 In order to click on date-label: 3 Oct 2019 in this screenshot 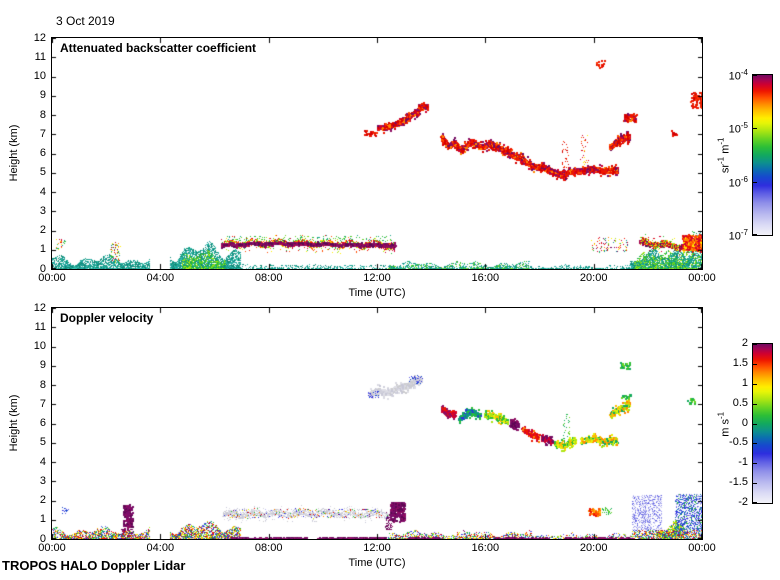, I will do `click(85, 21)`.